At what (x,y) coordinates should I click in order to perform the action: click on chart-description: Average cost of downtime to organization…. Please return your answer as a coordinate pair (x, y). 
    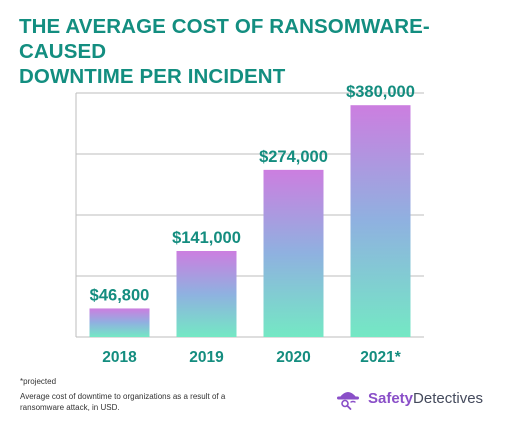
    Looking at the image, I should click on (123, 402).